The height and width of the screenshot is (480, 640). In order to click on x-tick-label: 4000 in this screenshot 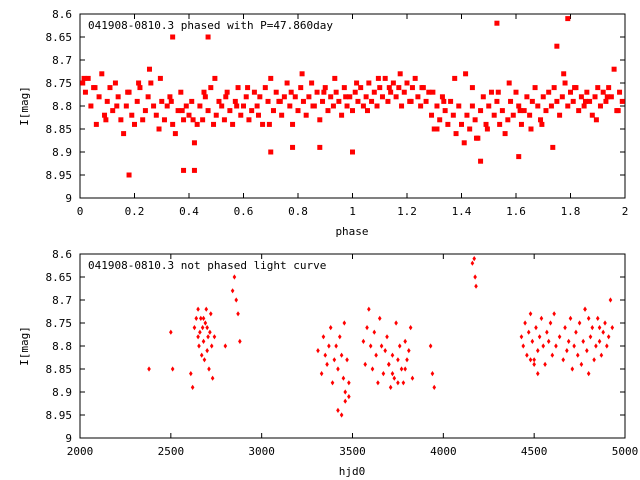, I will do `click(443, 451)`.